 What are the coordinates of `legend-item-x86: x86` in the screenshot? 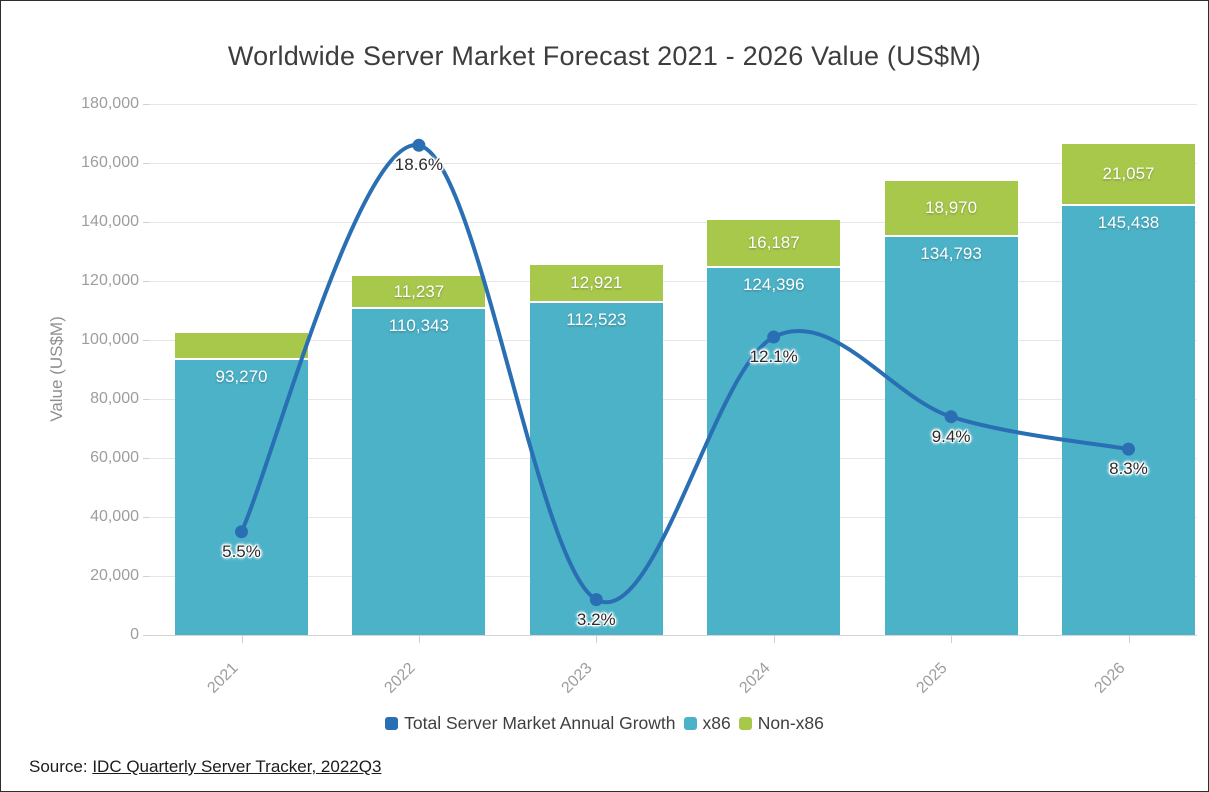 It's located at (707, 723).